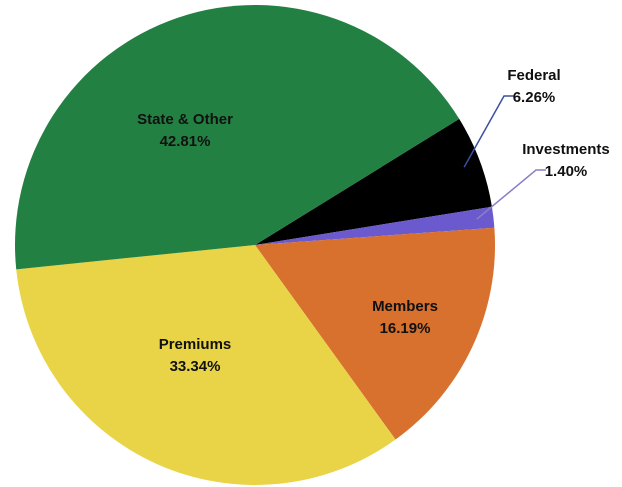 The image size is (622, 487). Describe the element at coordinates (533, 75) in the screenshot. I see `slice-label: Federal` at that location.